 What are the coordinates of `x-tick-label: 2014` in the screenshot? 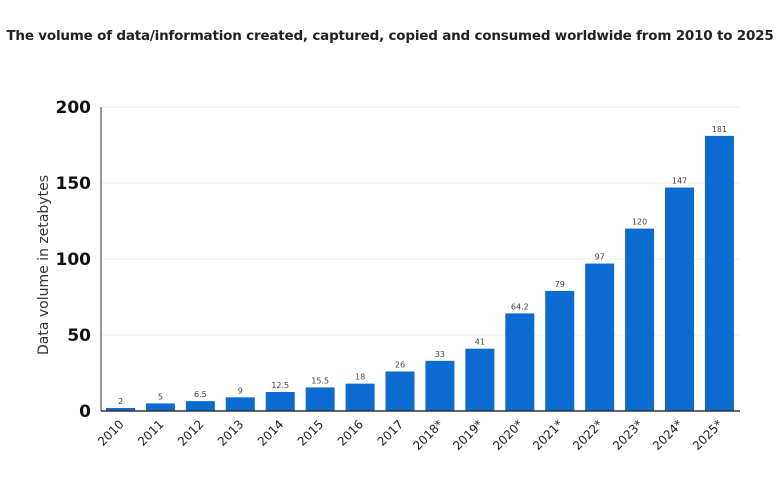 It's located at (270, 432).